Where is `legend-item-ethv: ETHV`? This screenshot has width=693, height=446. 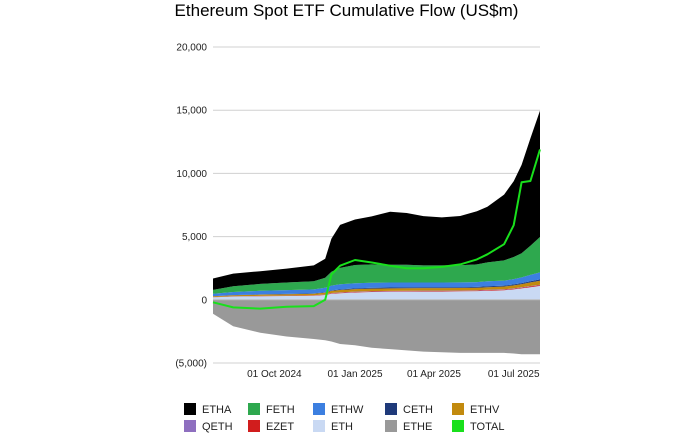 legend-item-ethv: ETHV is located at coordinates (476, 409).